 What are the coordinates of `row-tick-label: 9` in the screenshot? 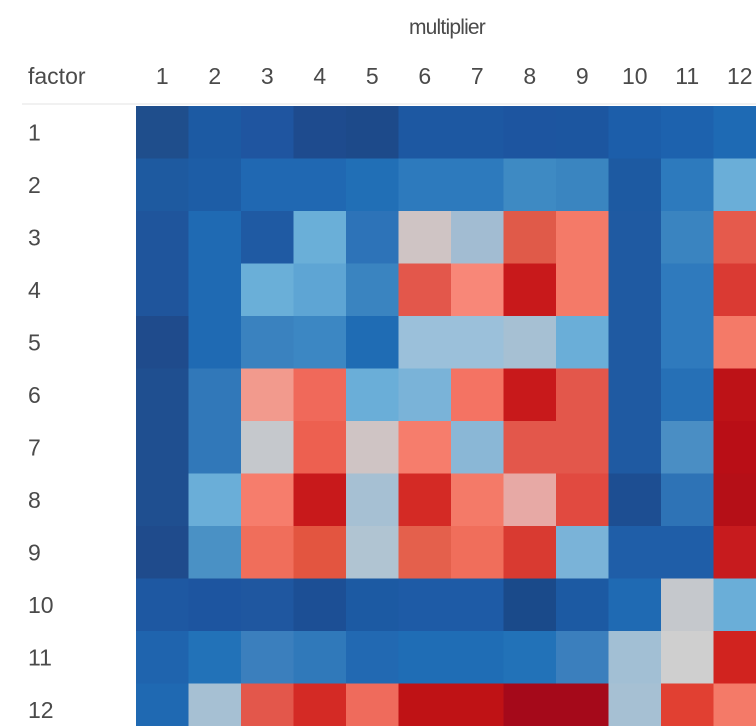 It's located at (34, 552).